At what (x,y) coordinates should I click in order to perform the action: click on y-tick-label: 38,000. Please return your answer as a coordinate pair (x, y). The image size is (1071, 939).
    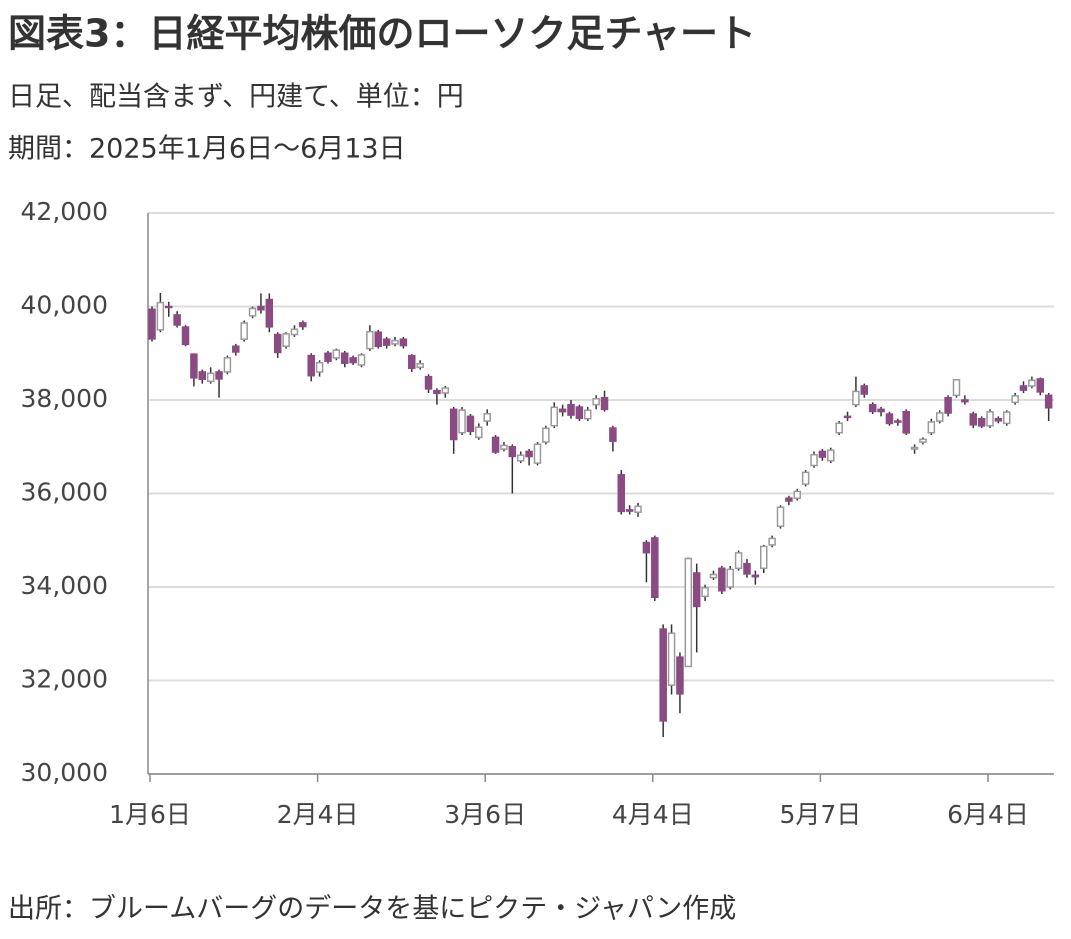
    Looking at the image, I should click on (64, 398).